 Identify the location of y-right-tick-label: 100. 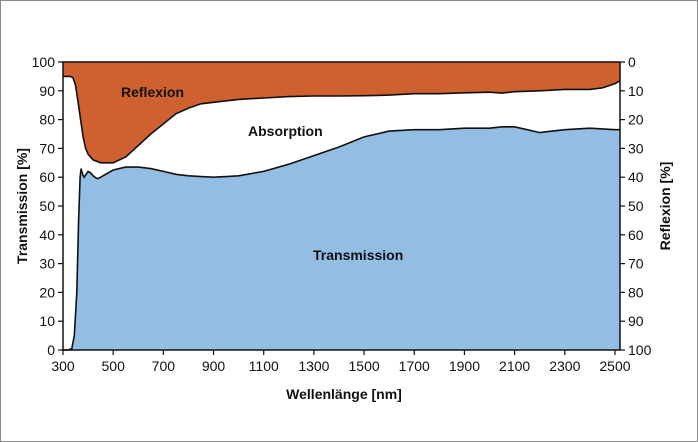
(640, 350).